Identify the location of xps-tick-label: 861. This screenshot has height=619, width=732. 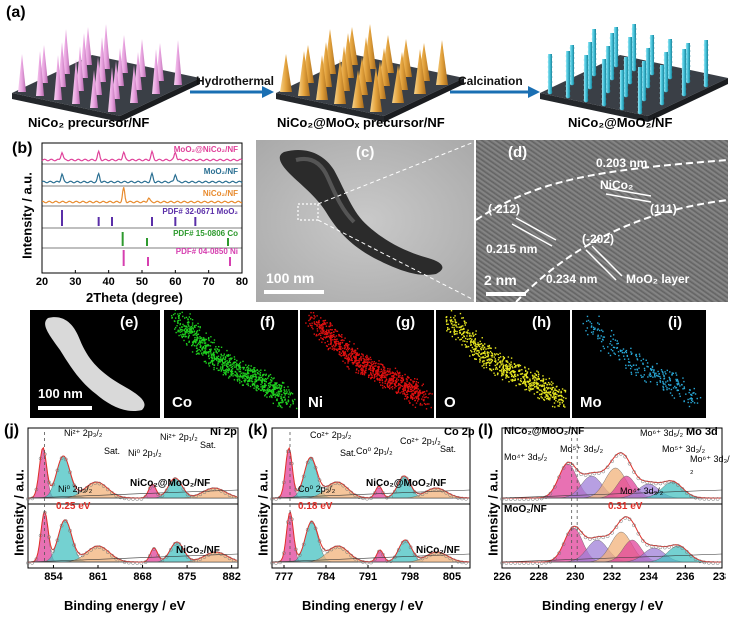
(98, 576).